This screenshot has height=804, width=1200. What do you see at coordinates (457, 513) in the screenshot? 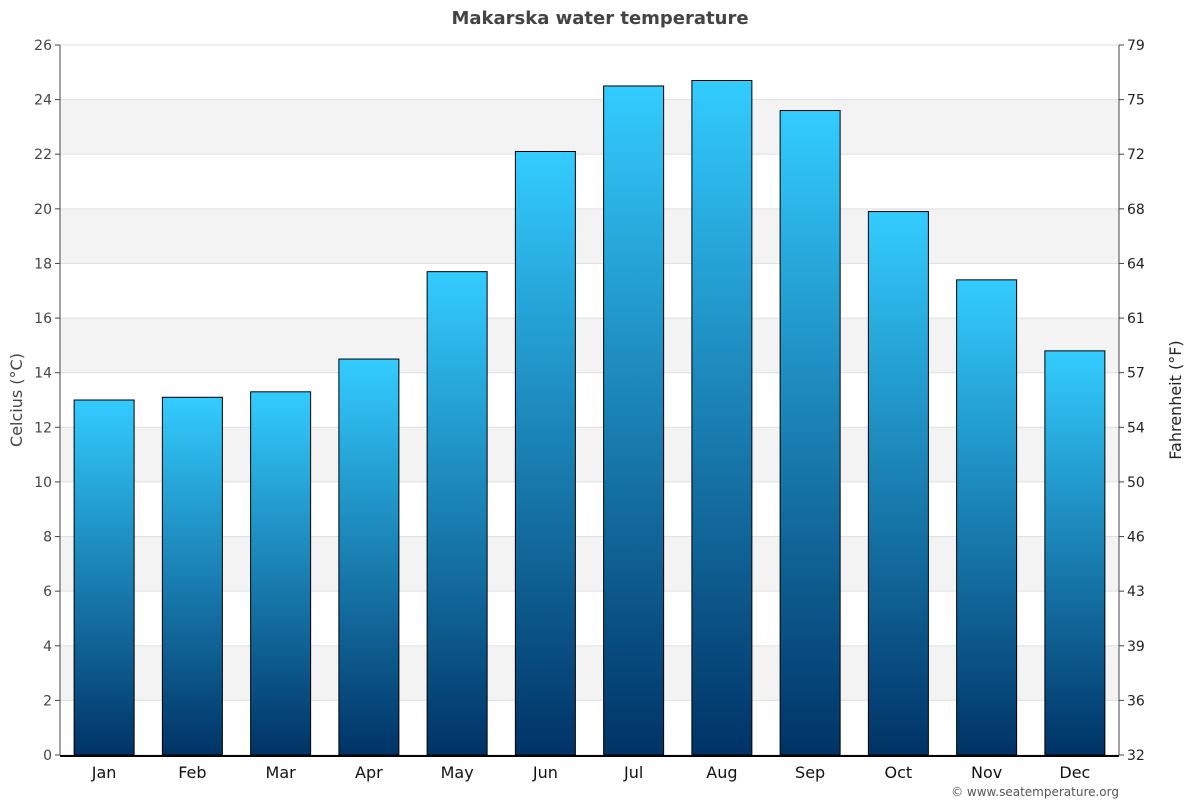
I see `bar-may` at bounding box center [457, 513].